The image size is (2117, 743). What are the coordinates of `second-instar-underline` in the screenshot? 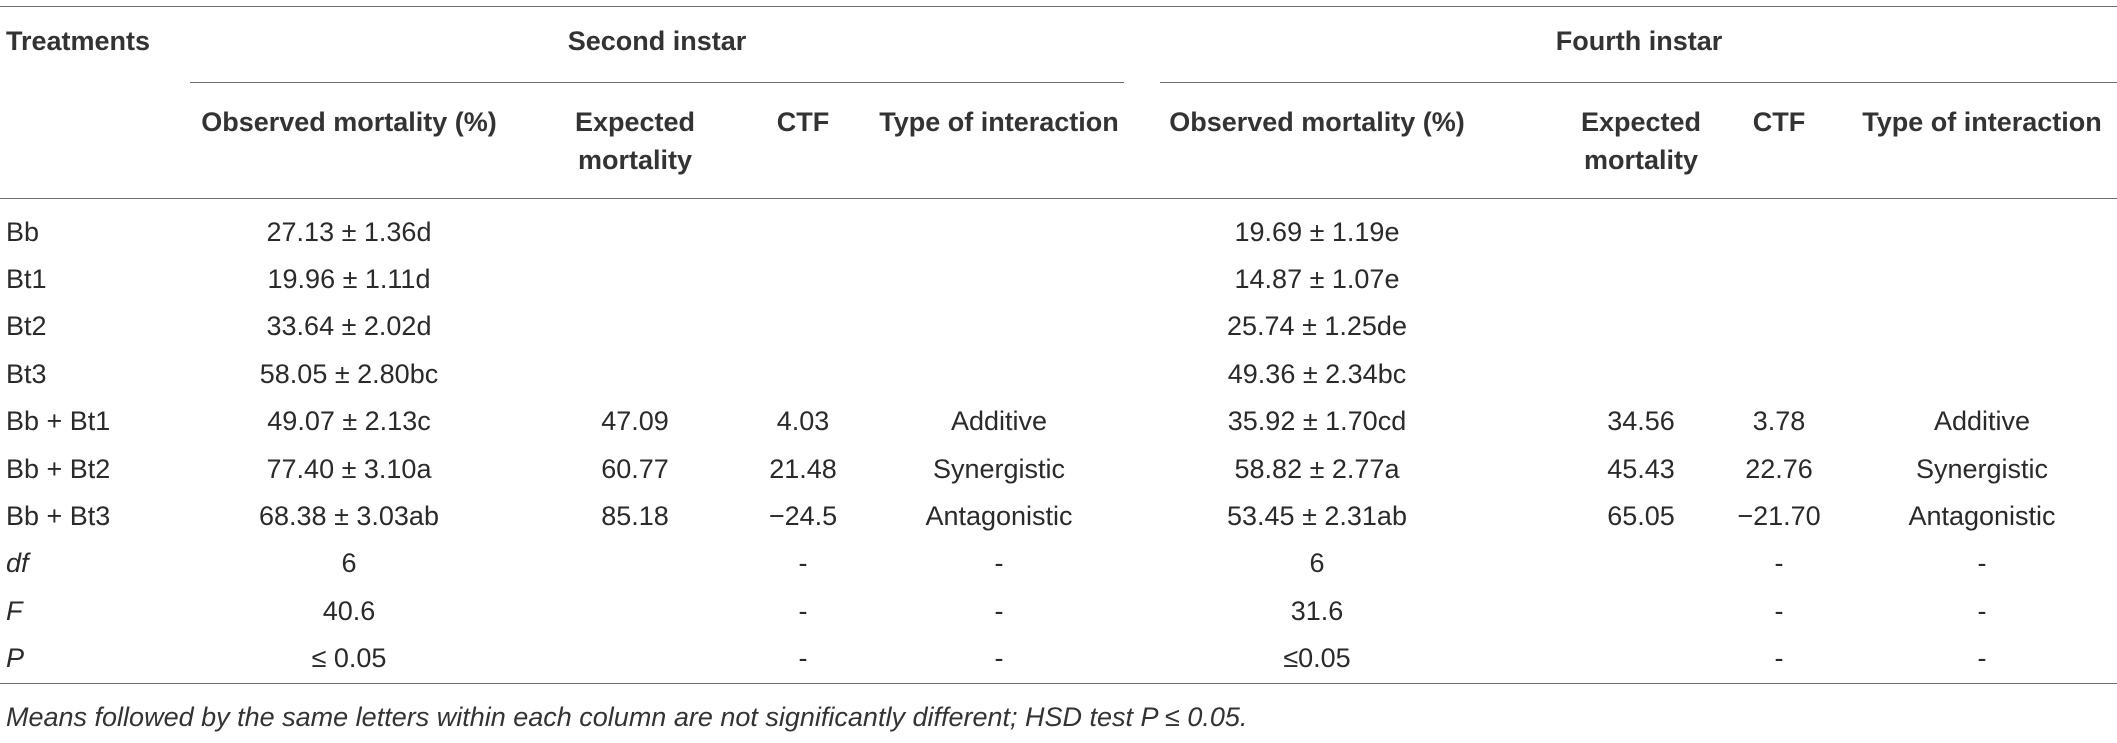 It's located at (657, 82).